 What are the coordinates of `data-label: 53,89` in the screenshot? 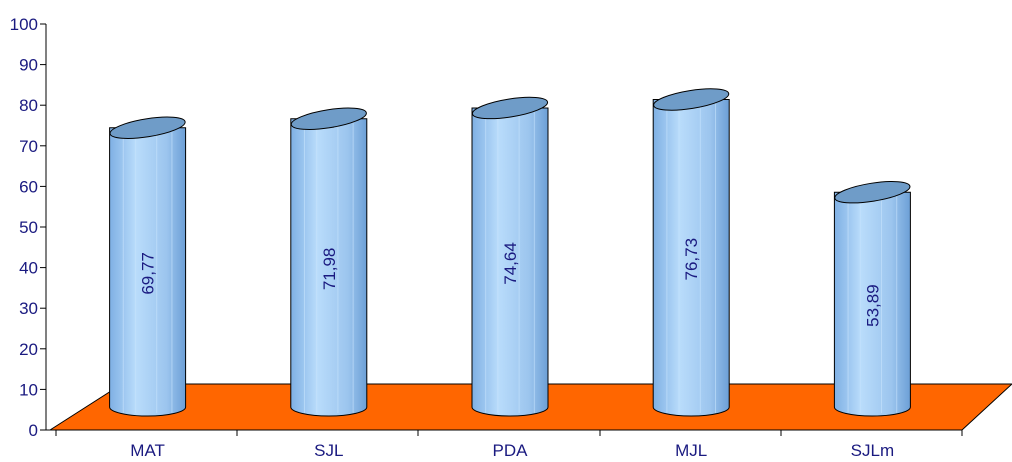 It's located at (872, 305).